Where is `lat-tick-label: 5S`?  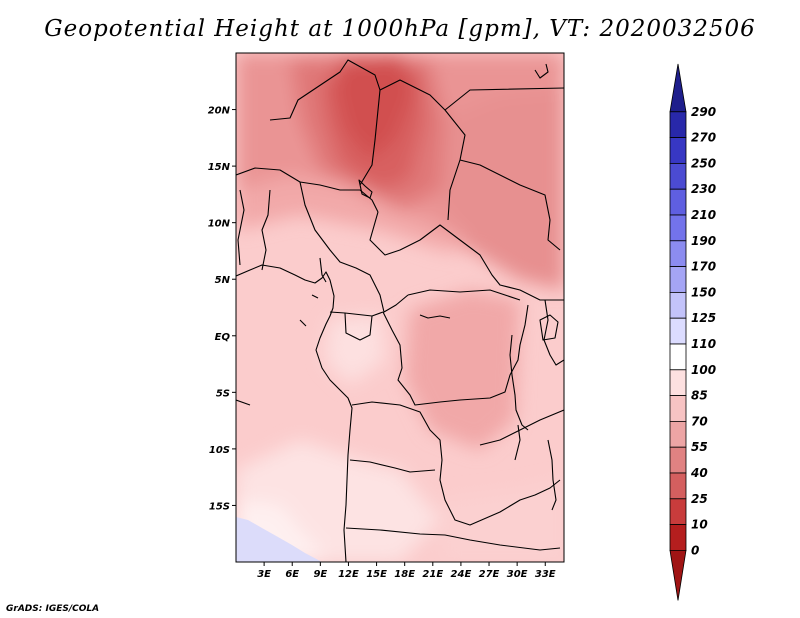
lat-tick-label: 5S is located at coordinates (223, 393).